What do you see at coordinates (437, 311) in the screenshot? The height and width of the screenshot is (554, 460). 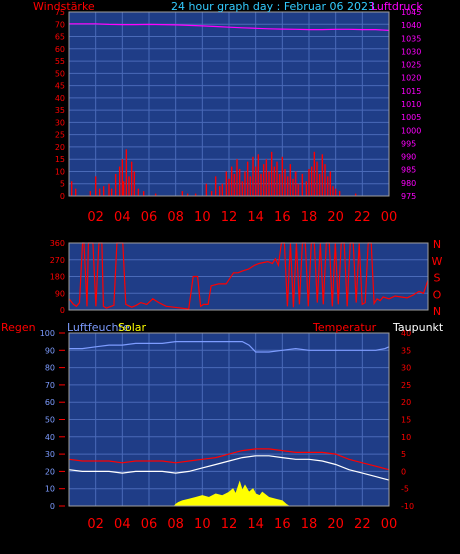 I see `compass-label-4: N` at bounding box center [437, 311].